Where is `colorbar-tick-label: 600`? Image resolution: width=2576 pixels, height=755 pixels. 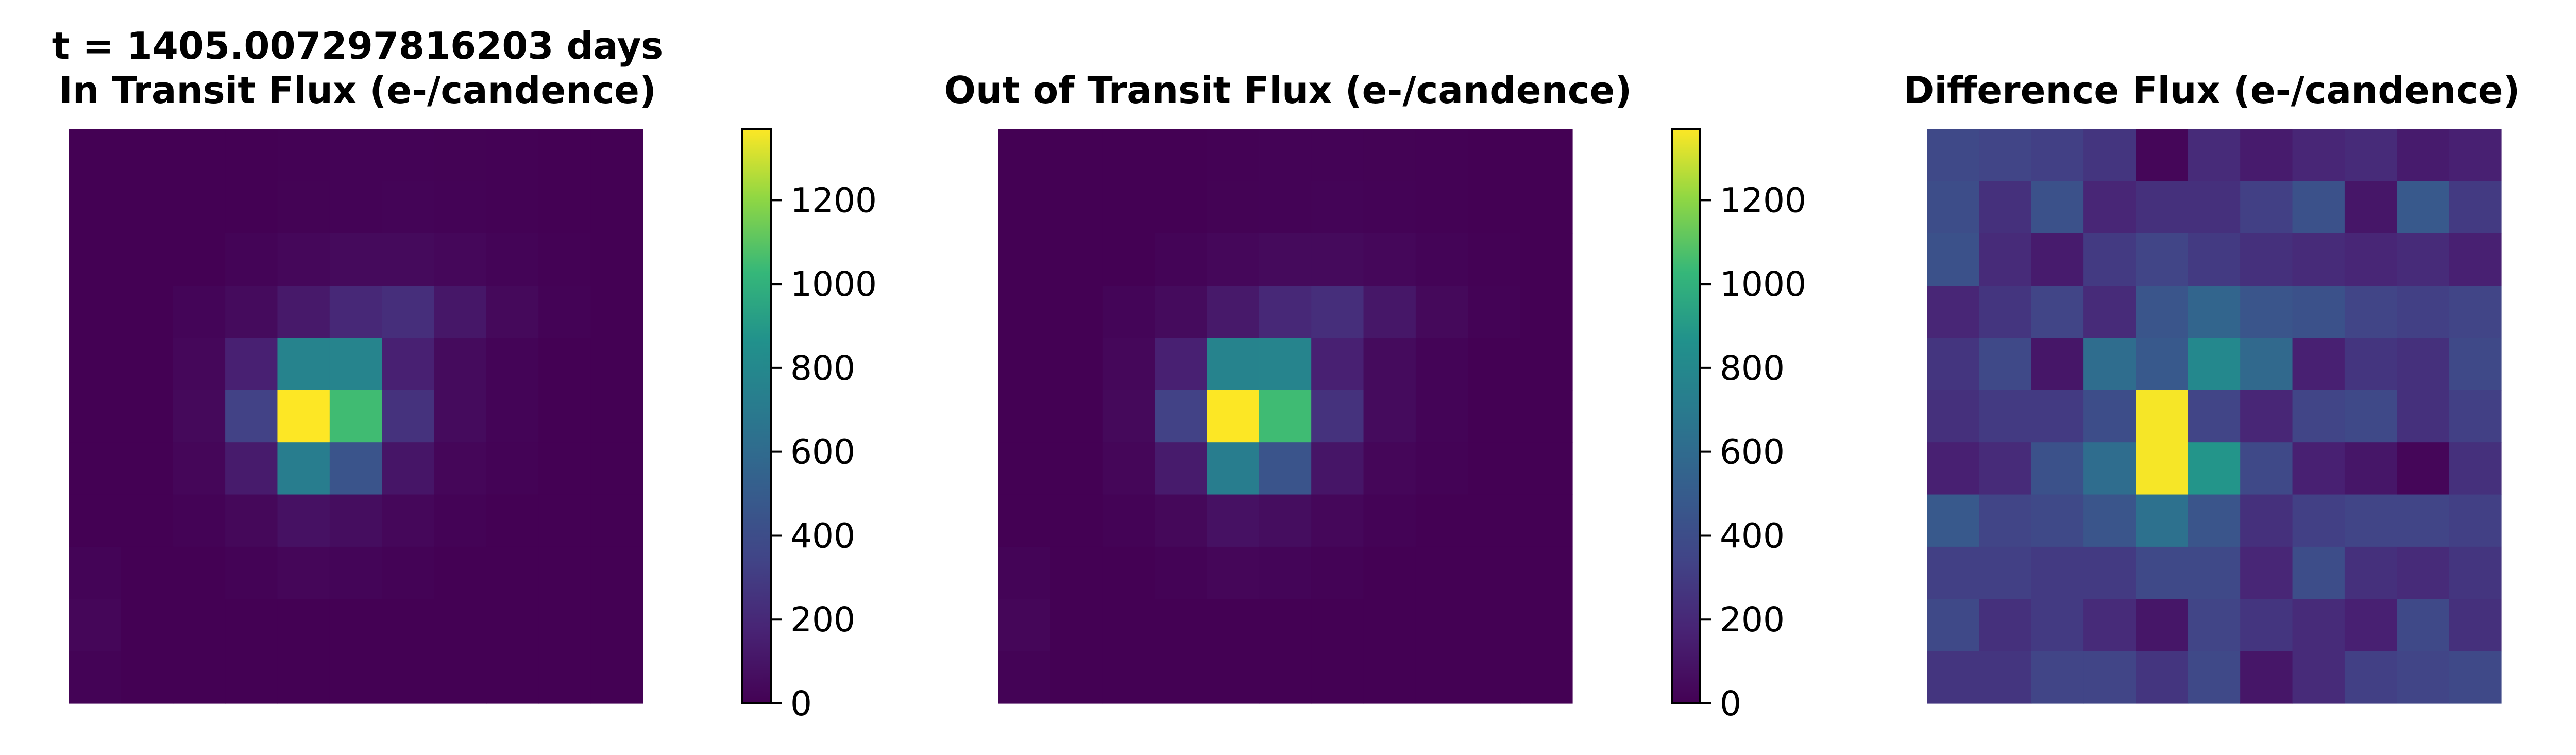 colorbar-tick-label: 600 is located at coordinates (1752, 452).